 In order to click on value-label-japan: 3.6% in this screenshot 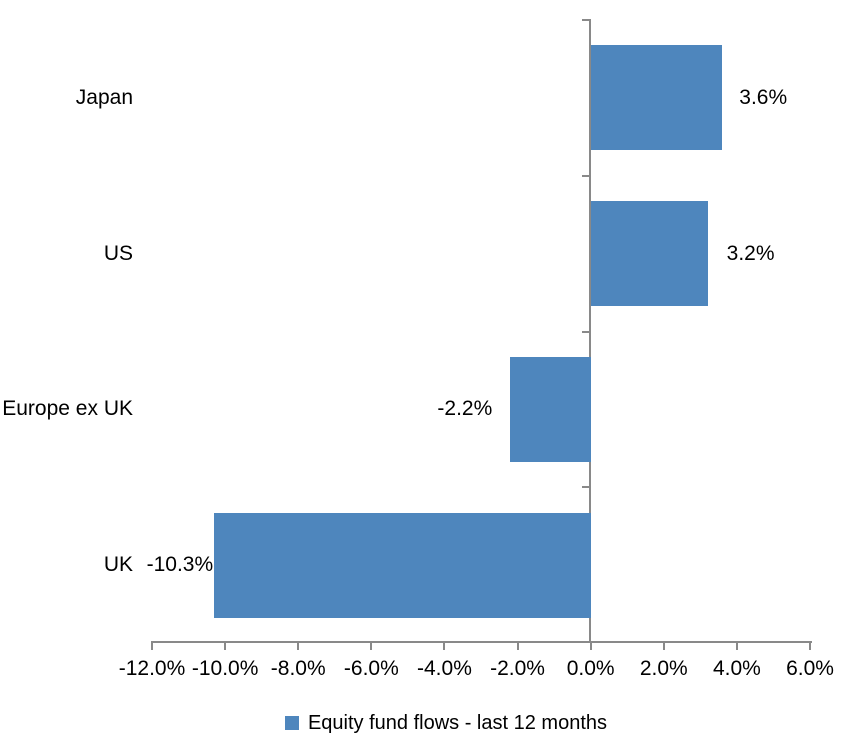, I will do `click(763, 97)`.